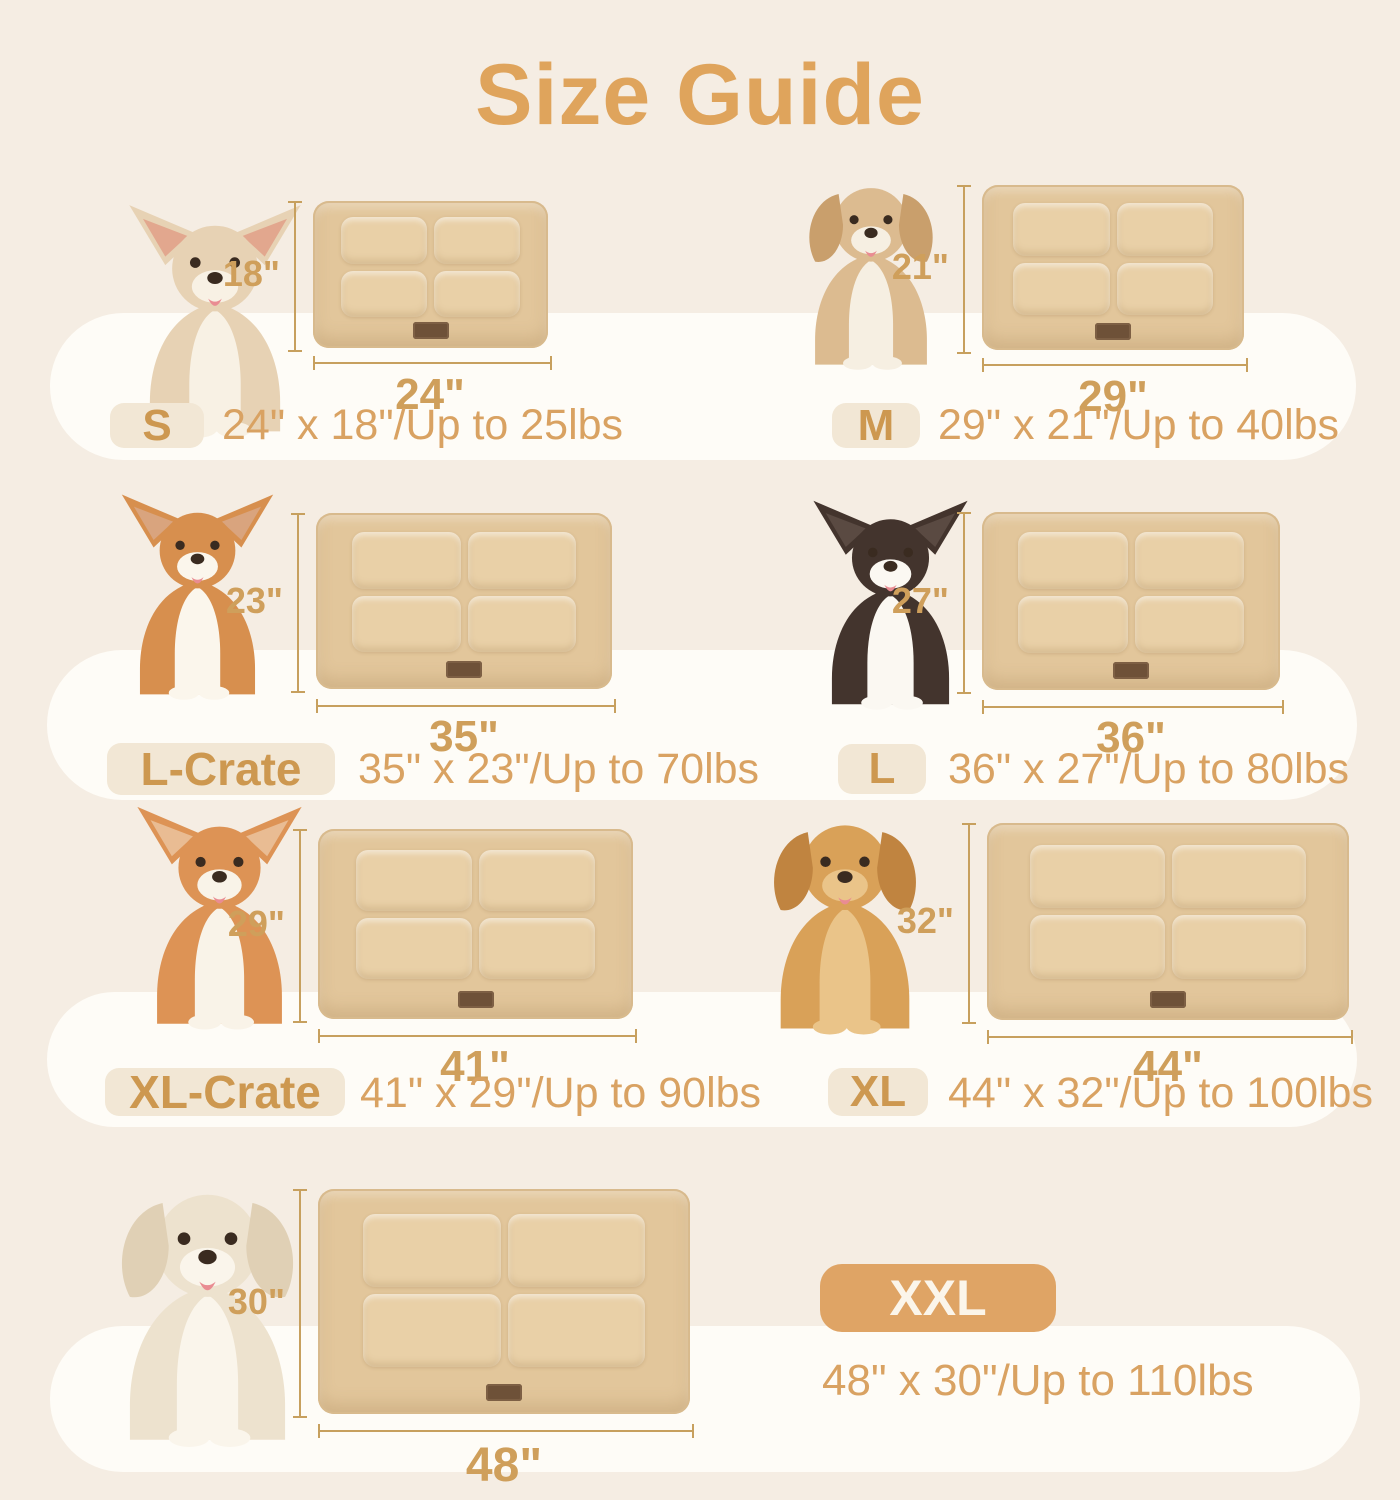 The height and width of the screenshot is (1500, 1400). I want to click on width-label-l-crate: 35", so click(464, 736).